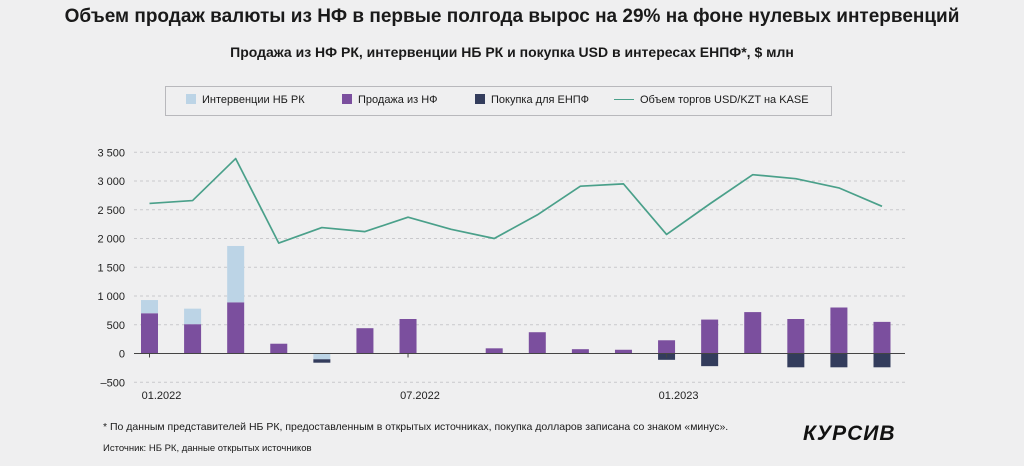  I want to click on legend-label-kase-volume: Объем торгов USD/KZT на KASE, so click(724, 100).